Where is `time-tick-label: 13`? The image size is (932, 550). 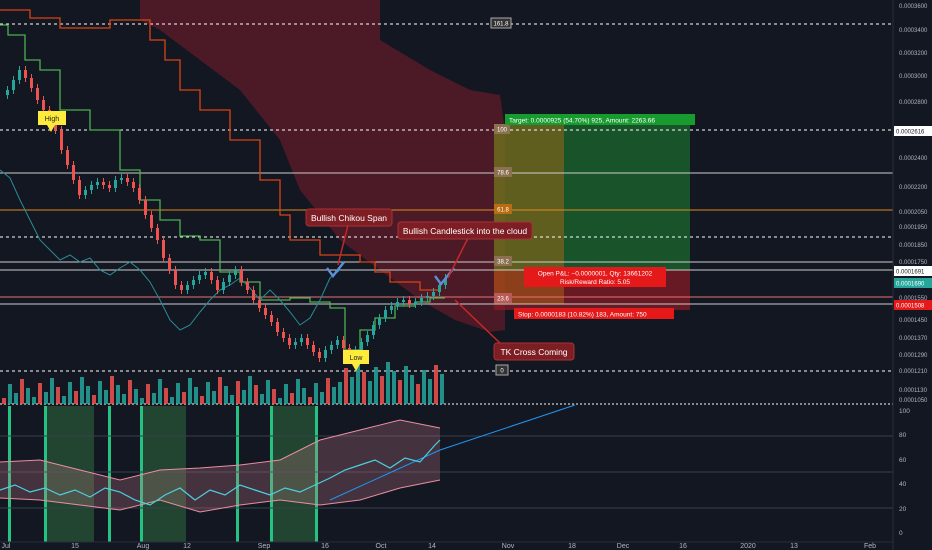
time-tick-label: 13 is located at coordinates (794, 546).